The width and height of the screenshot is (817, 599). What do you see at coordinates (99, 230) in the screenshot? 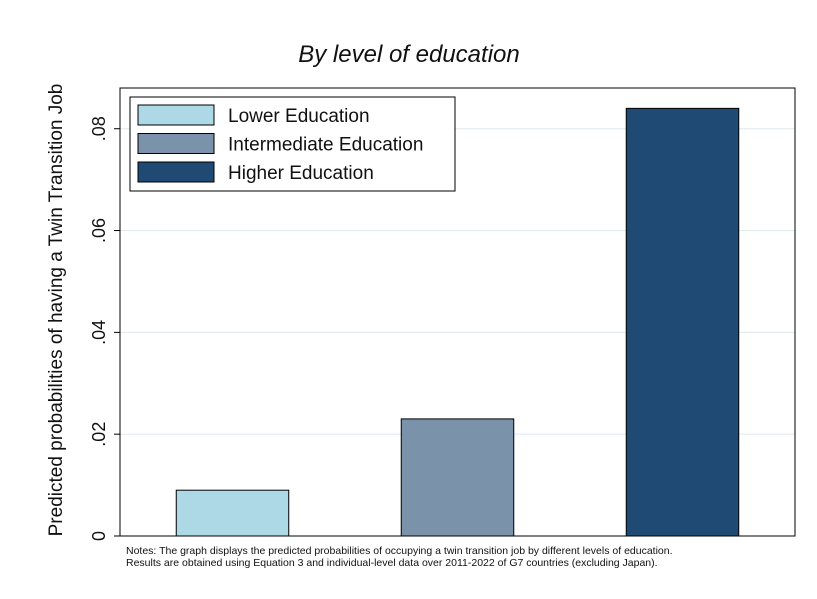
I see `y-tick-label: .06` at bounding box center [99, 230].